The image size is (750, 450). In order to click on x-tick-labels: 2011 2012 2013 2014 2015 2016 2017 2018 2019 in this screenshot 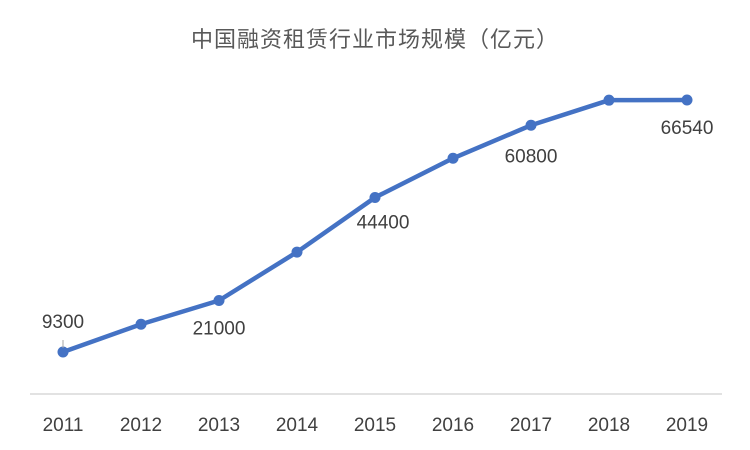, I will do `click(376, 425)`.